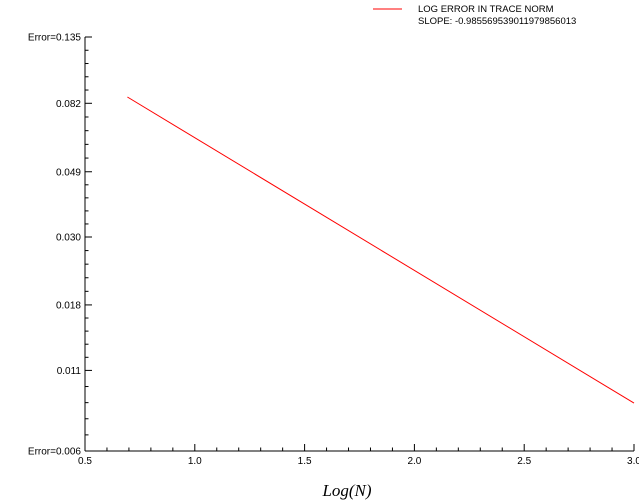 The width and height of the screenshot is (639, 502). I want to click on x-tick-label: 2.5, so click(524, 461).